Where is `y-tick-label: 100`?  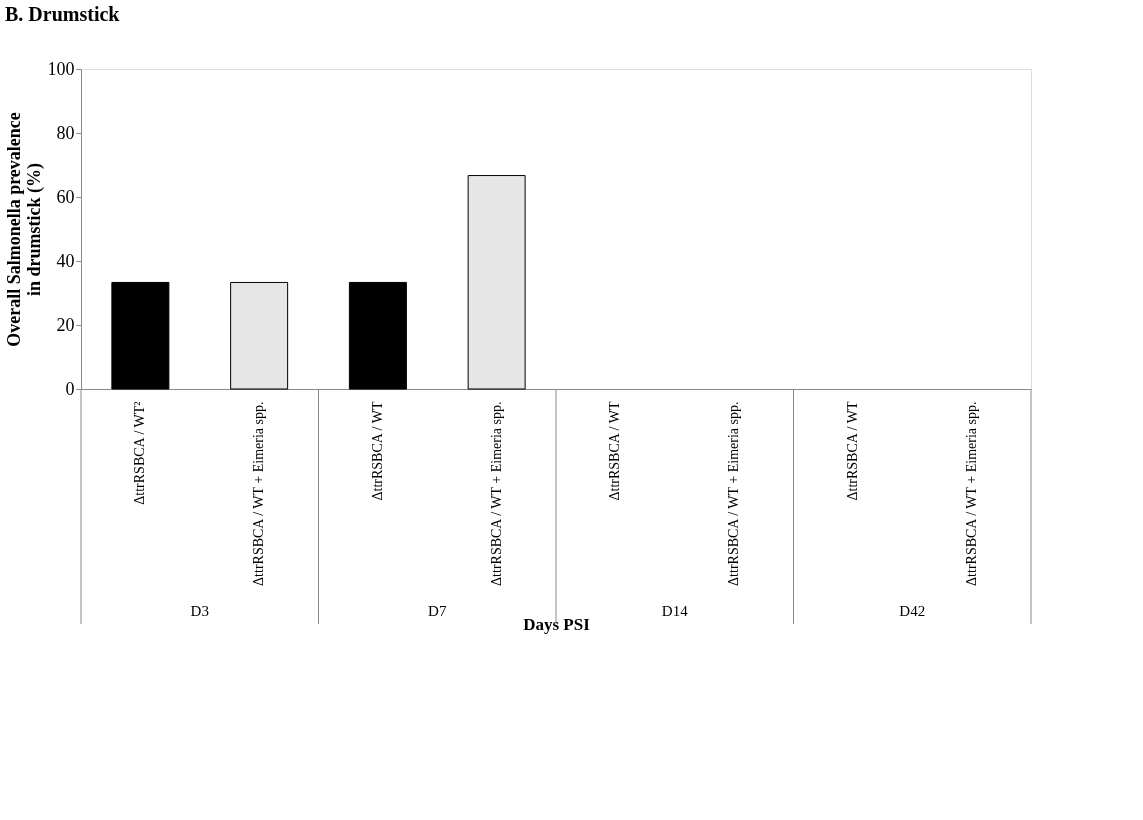 y-tick-label: 100 is located at coordinates (61, 68).